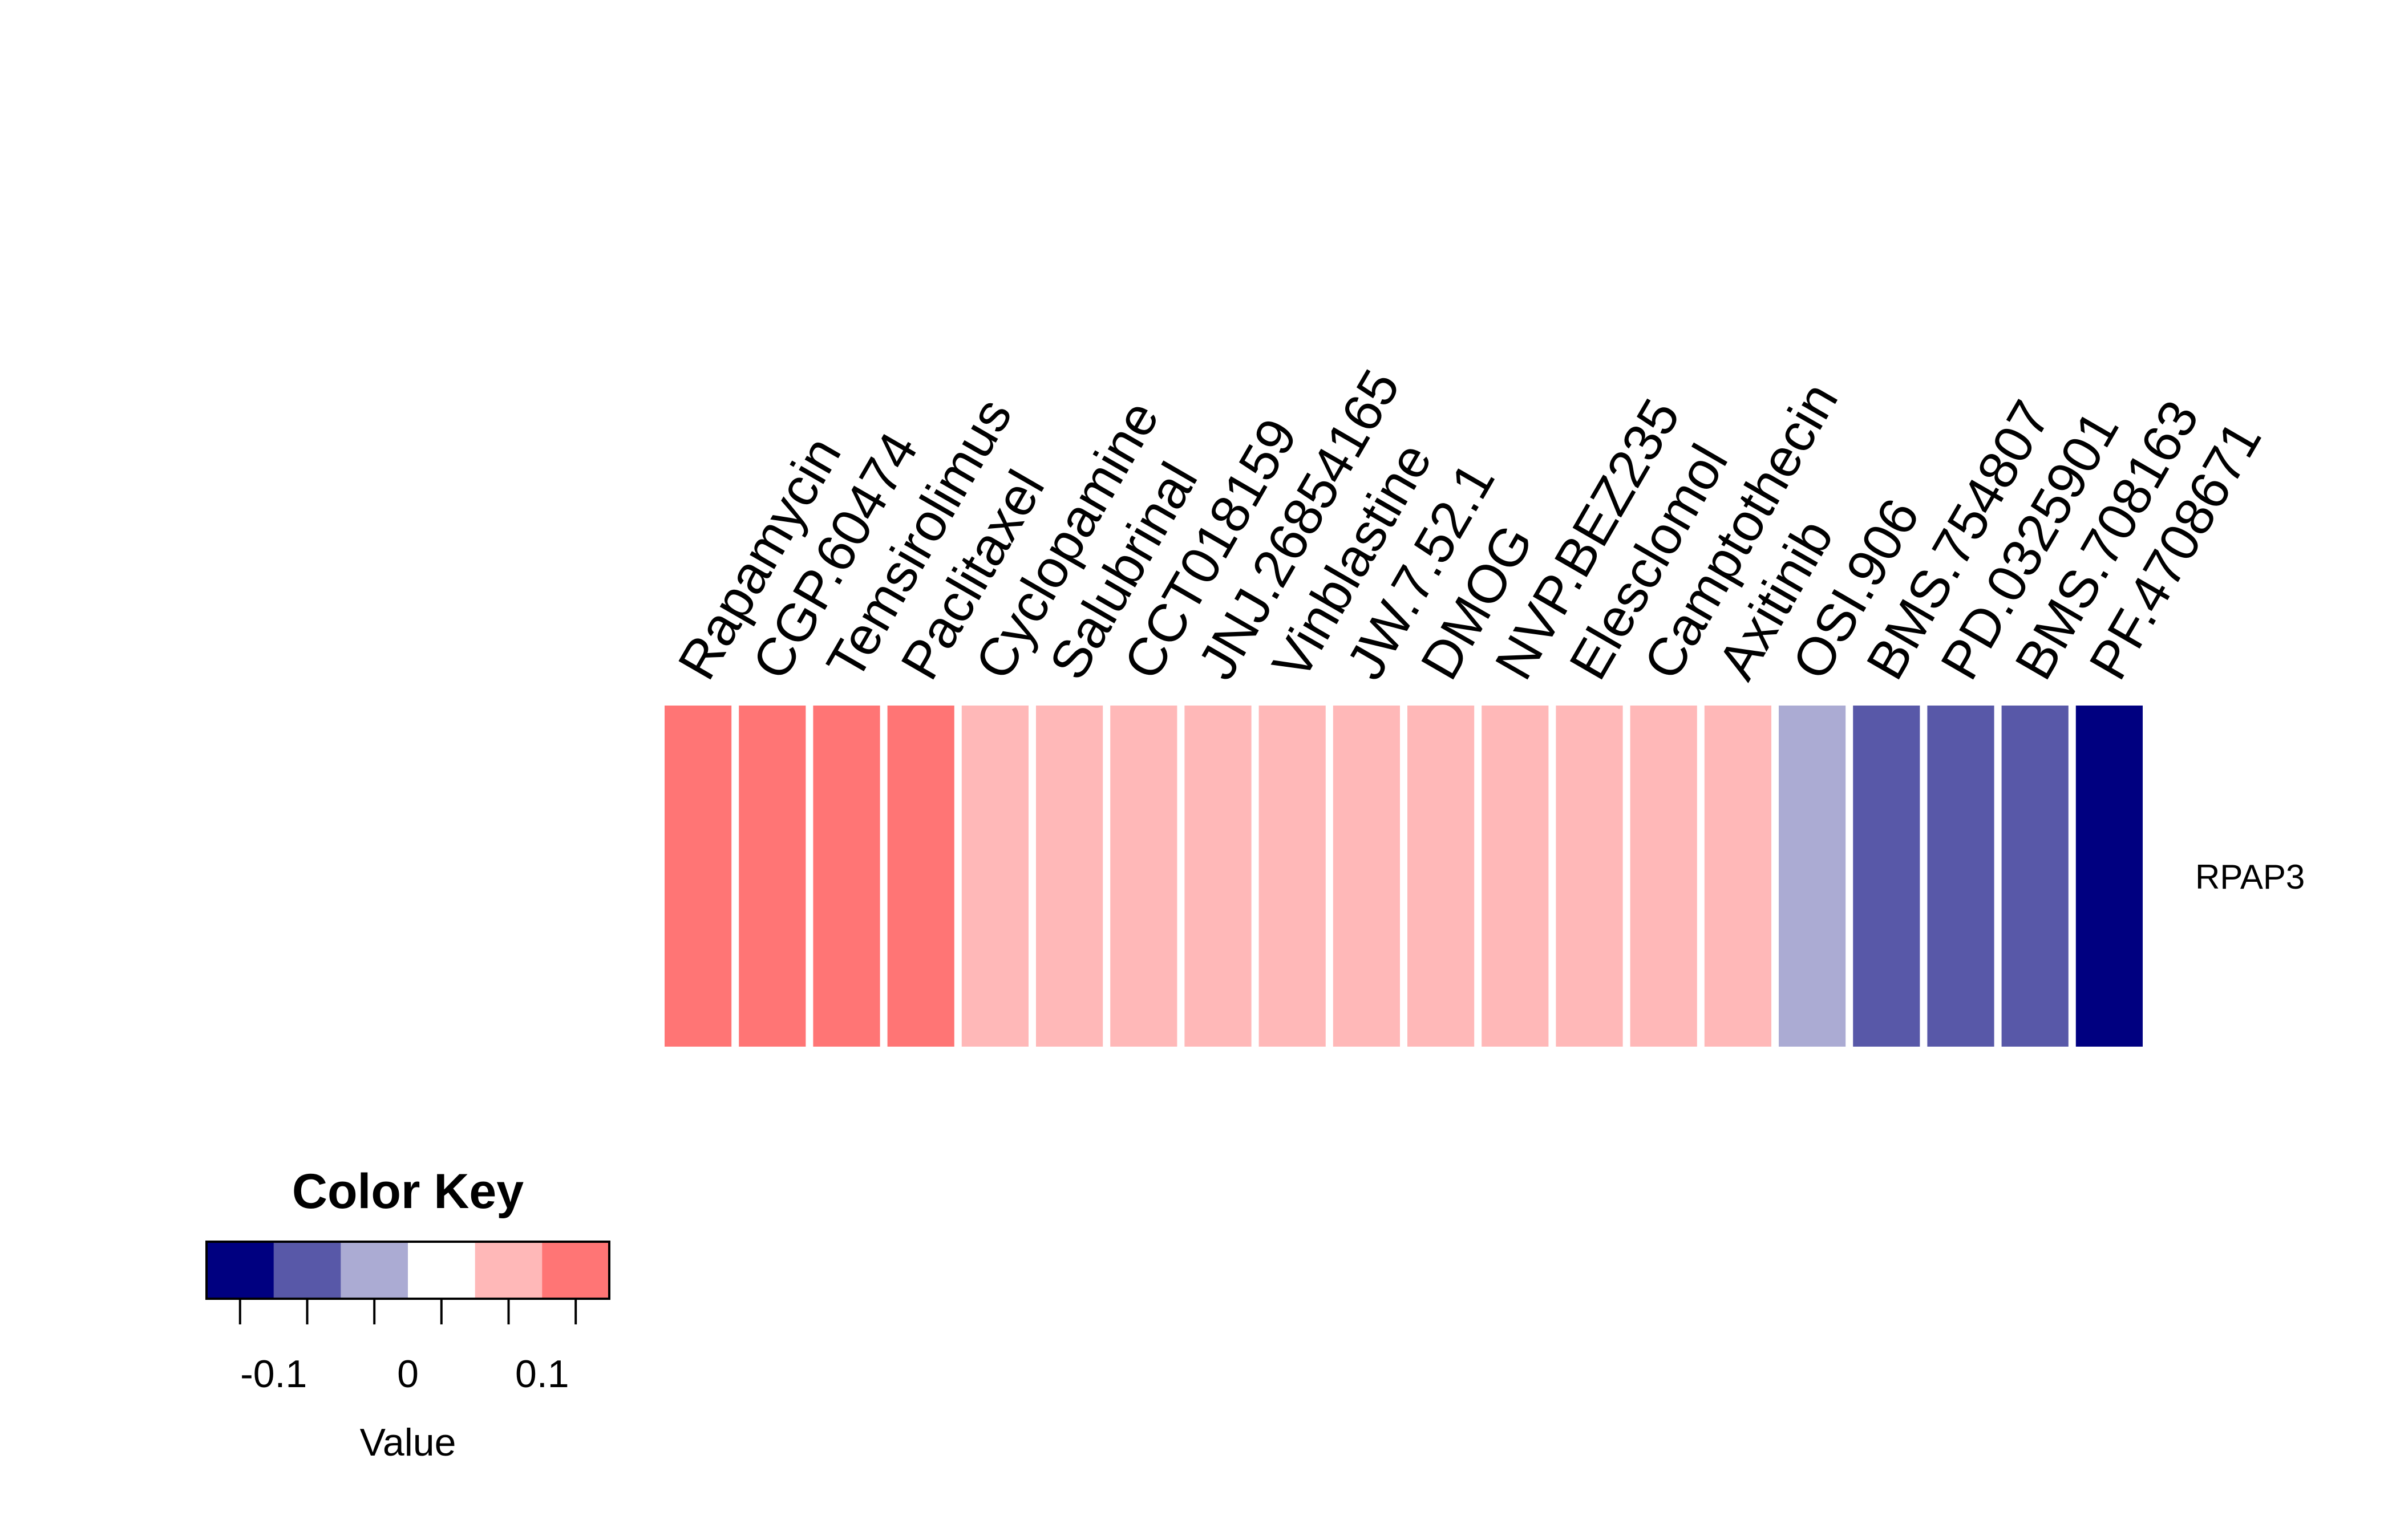 The image size is (2396, 1540). What do you see at coordinates (1404, 876) in the screenshot?
I see `heatmap-cells` at bounding box center [1404, 876].